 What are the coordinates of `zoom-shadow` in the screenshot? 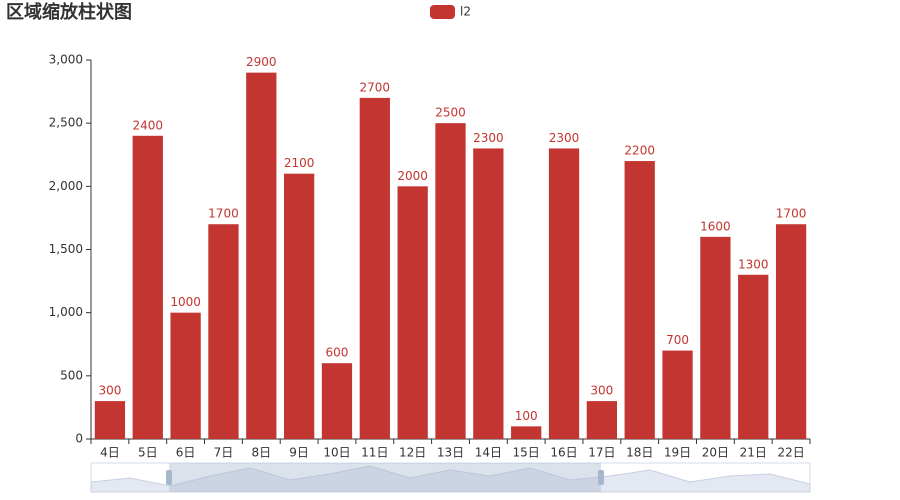 It's located at (450, 479).